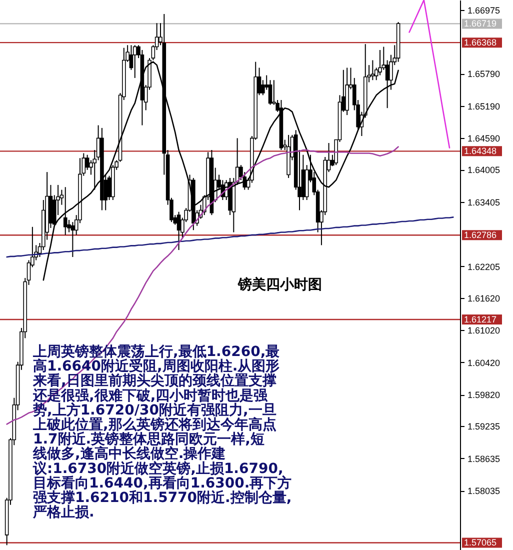  What do you see at coordinates (484, 427) in the screenshot?
I see `y-tick-label: 1.59235` at bounding box center [484, 427].